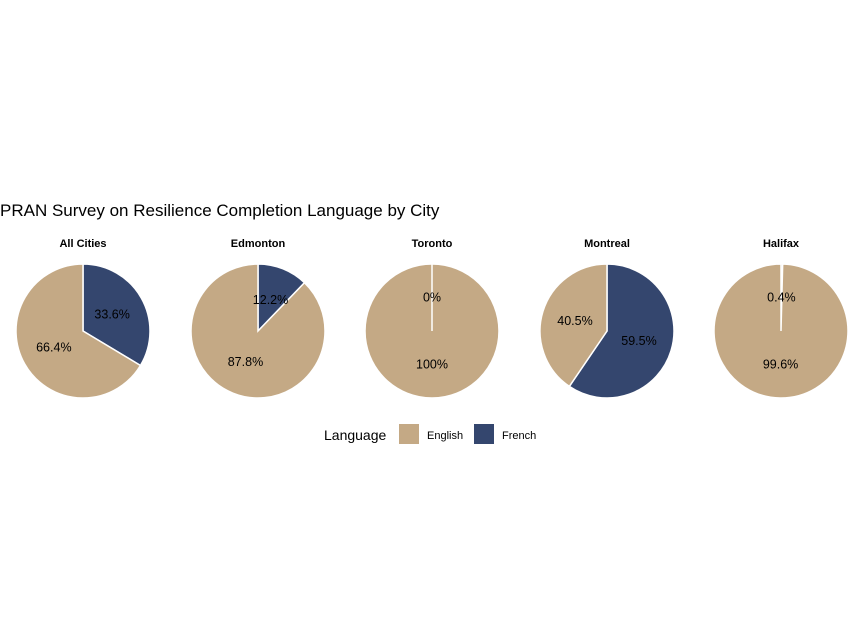  I want to click on facet-title: All Cities, so click(82, 244).